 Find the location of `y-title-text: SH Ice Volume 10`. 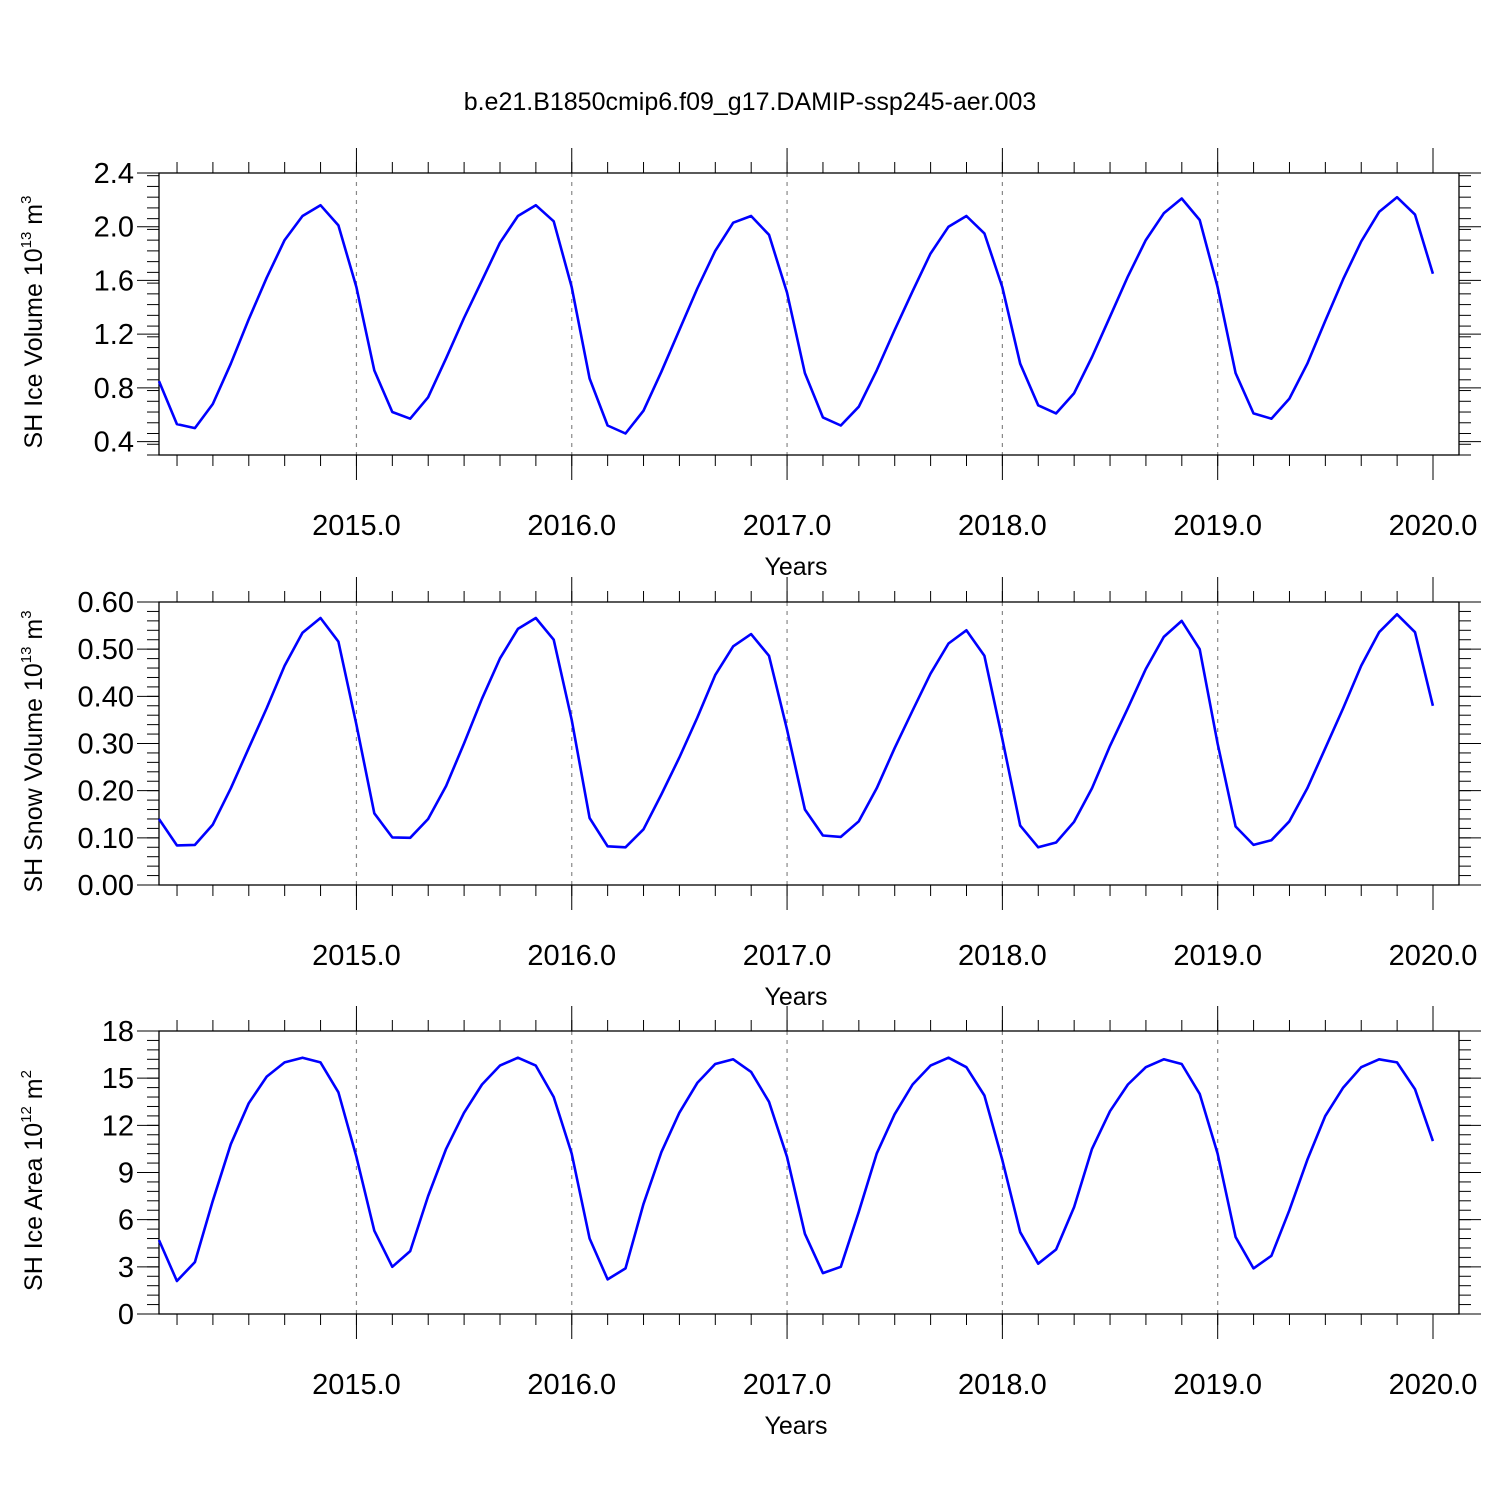

y-title-text: SH Ice Volume 10 is located at coordinates (34, 348).